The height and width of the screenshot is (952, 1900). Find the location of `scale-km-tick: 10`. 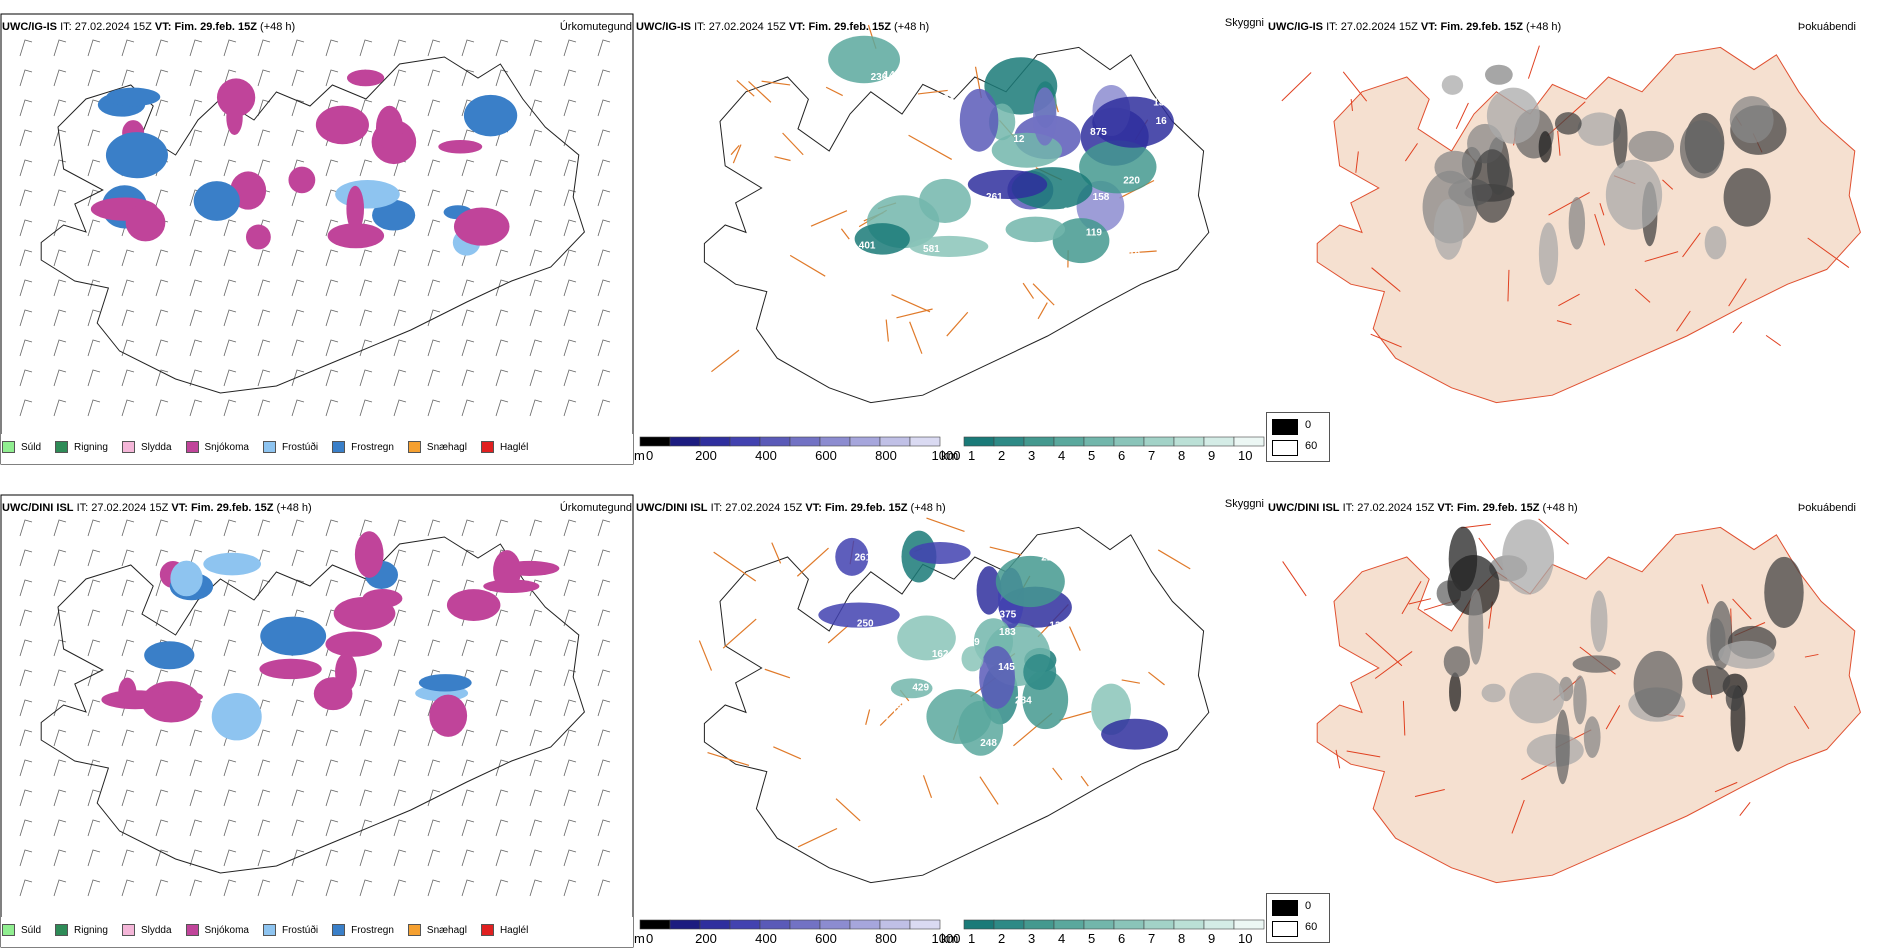

scale-km-tick: 10 is located at coordinates (1245, 938).